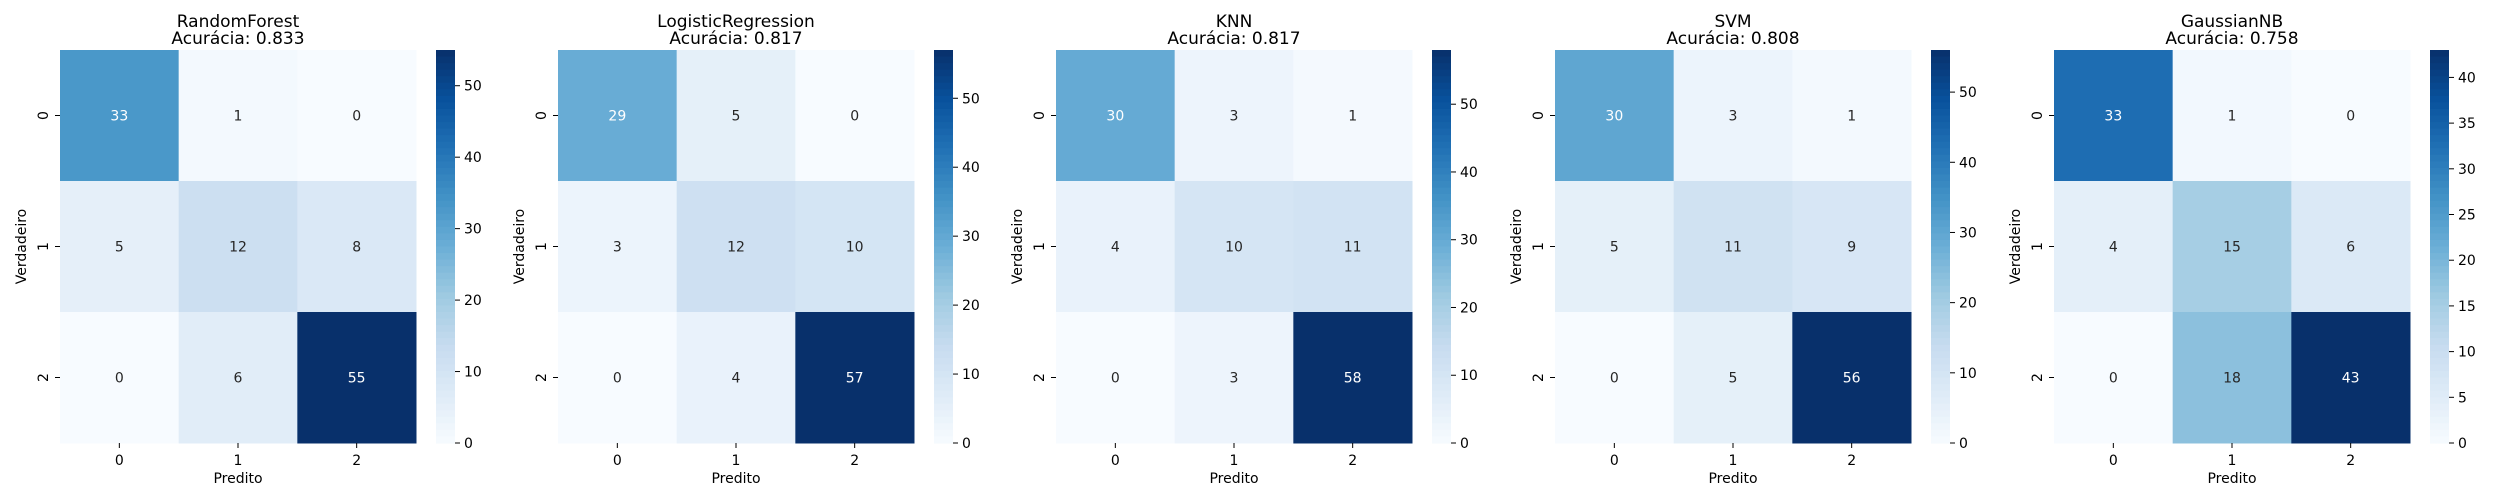 The image size is (2500, 500). What do you see at coordinates (1352, 461) in the screenshot?
I see `x-tick-label: 2` at bounding box center [1352, 461].